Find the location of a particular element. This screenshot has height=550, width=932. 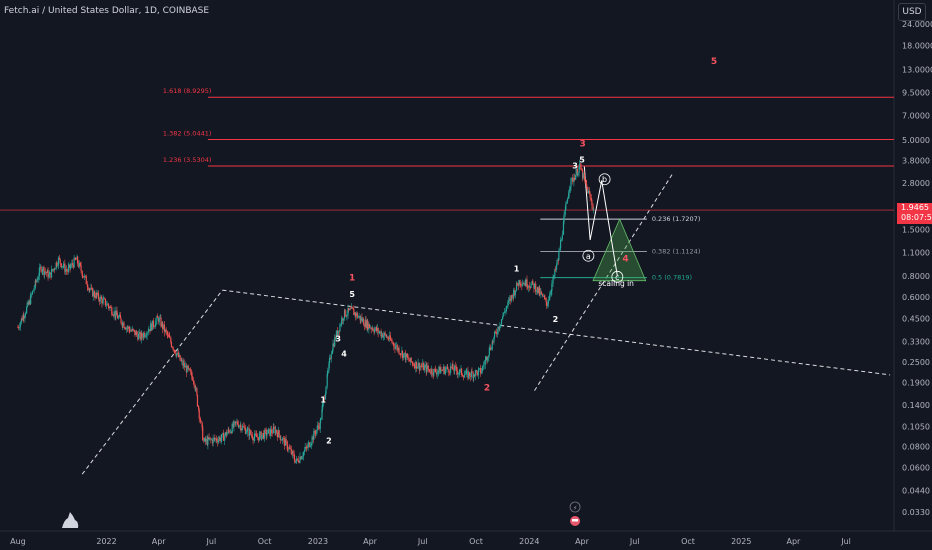

wave-label: 1 is located at coordinates (517, 268).